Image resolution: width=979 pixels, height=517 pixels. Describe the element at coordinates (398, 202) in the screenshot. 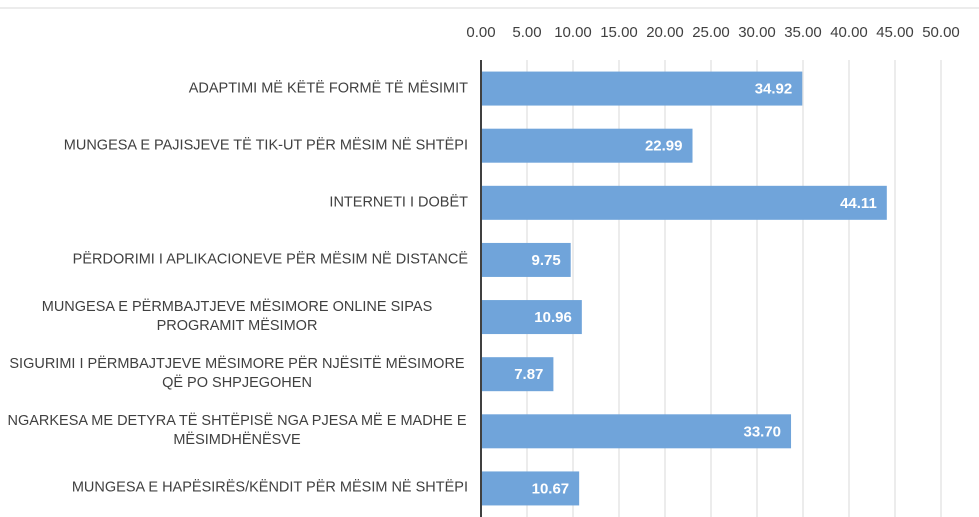

I see `category-text: INTERNETI I DOBËT` at that location.